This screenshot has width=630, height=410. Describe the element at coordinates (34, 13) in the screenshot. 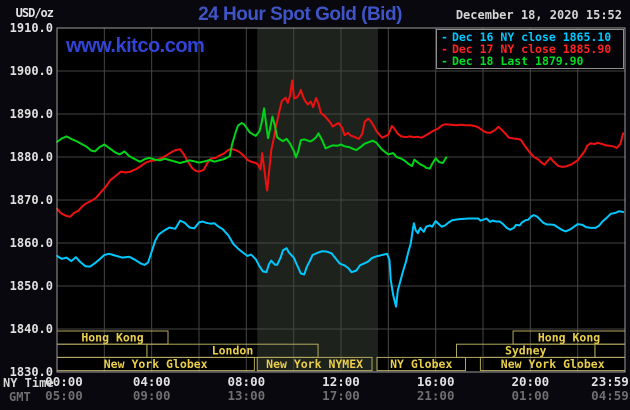

I see `y-axis-unit-label: USD/oz` at that location.